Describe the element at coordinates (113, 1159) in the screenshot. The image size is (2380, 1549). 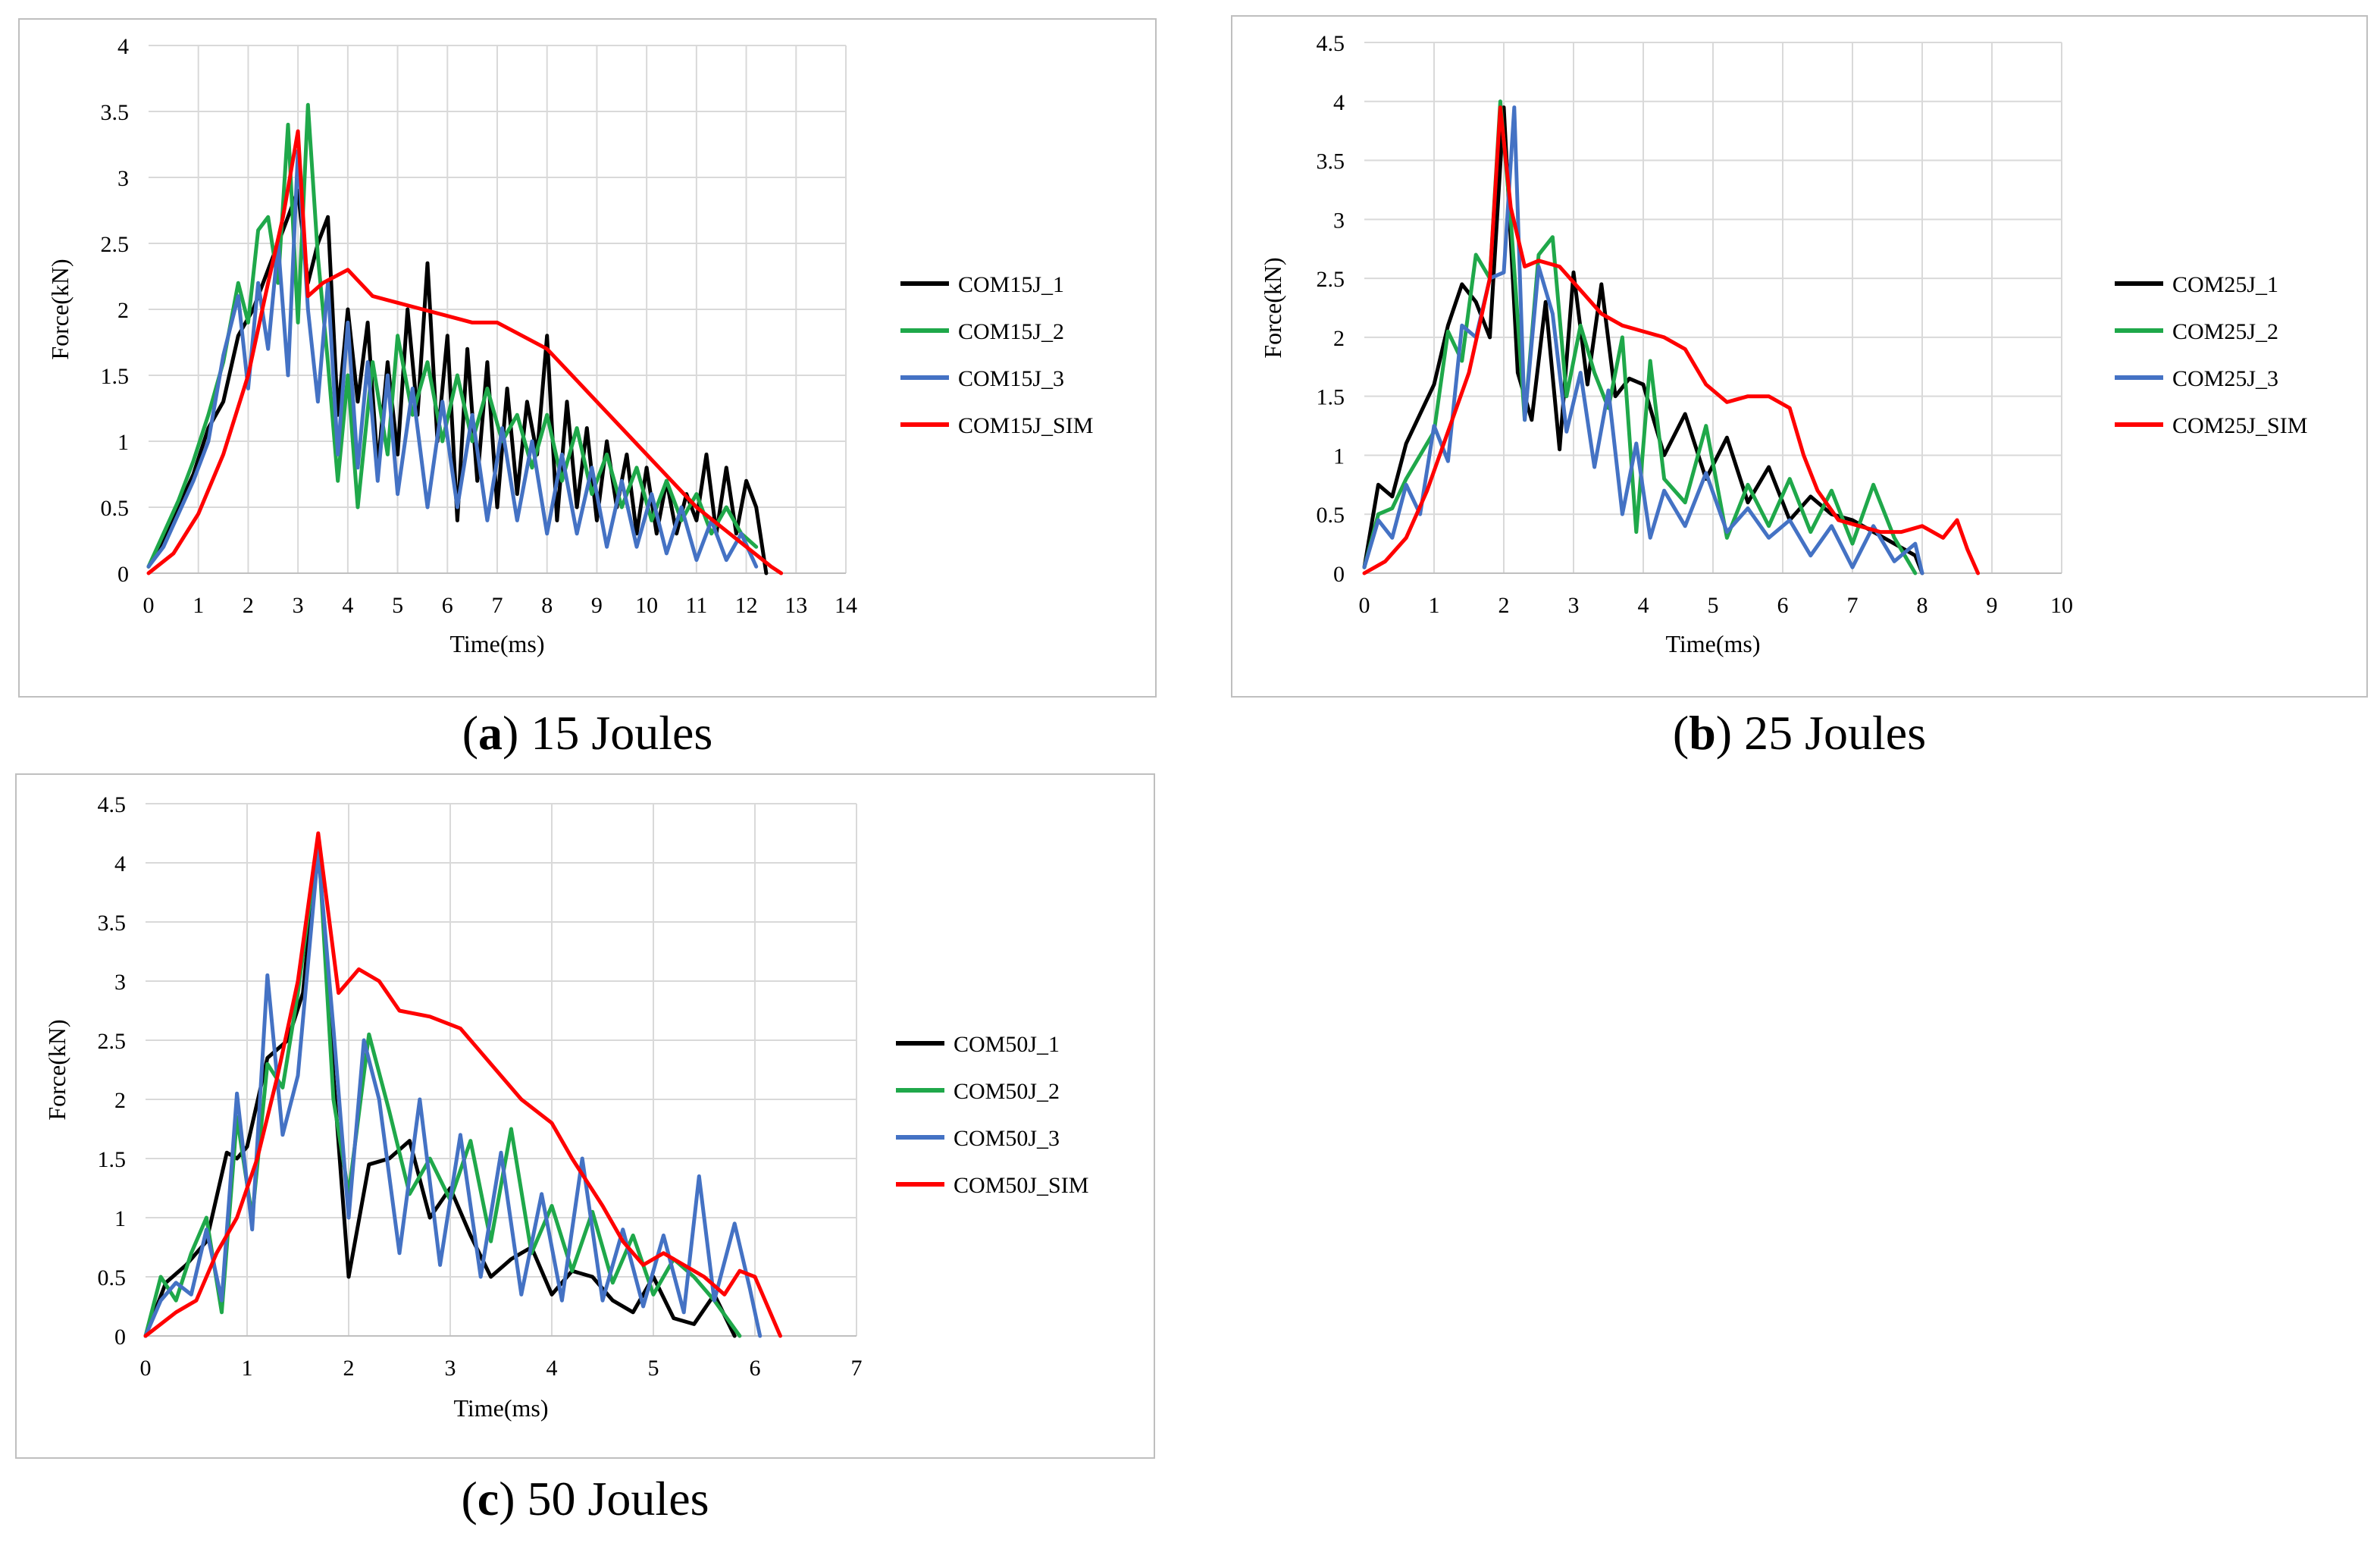
I see `y-tick-label-c: 1.5` at that location.